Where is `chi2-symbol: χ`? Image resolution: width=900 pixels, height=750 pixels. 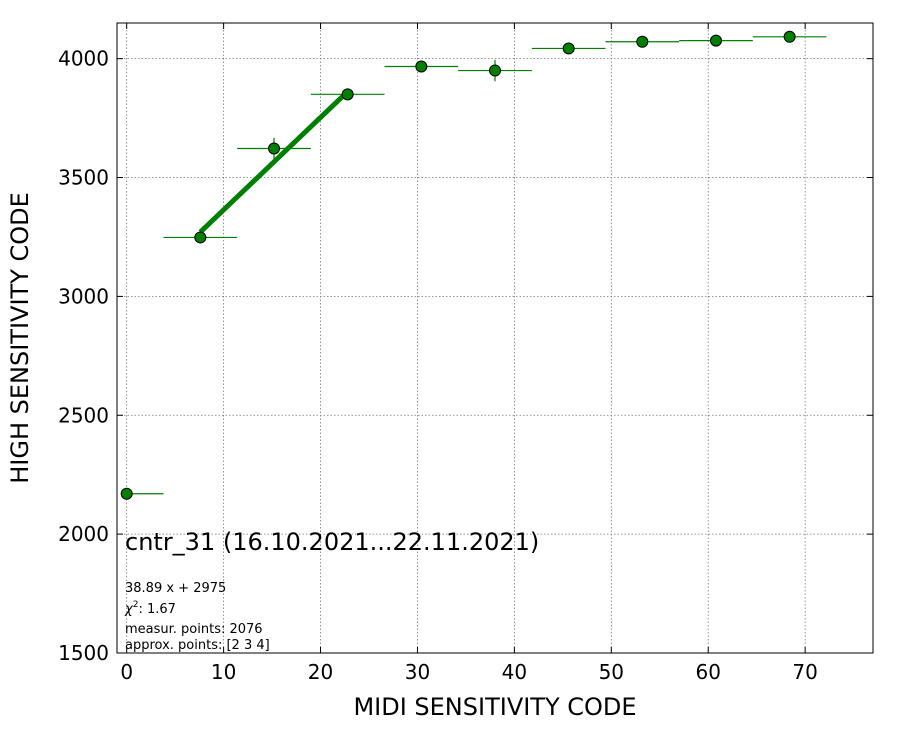 chi2-symbol: χ is located at coordinates (129, 609).